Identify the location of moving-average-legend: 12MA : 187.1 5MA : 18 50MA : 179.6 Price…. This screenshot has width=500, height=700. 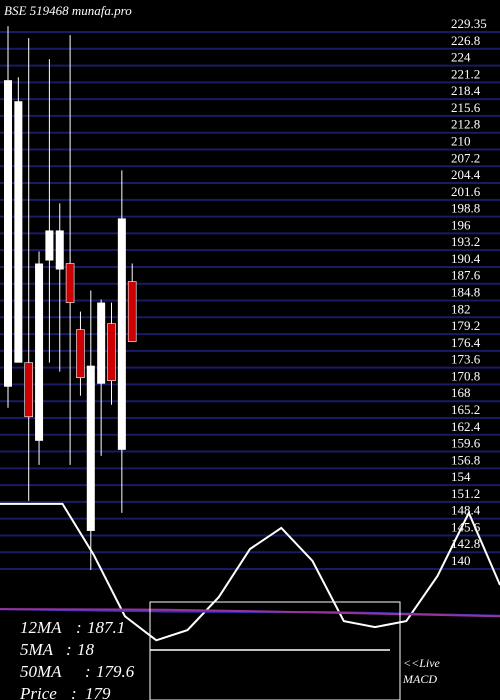
(77, 659).